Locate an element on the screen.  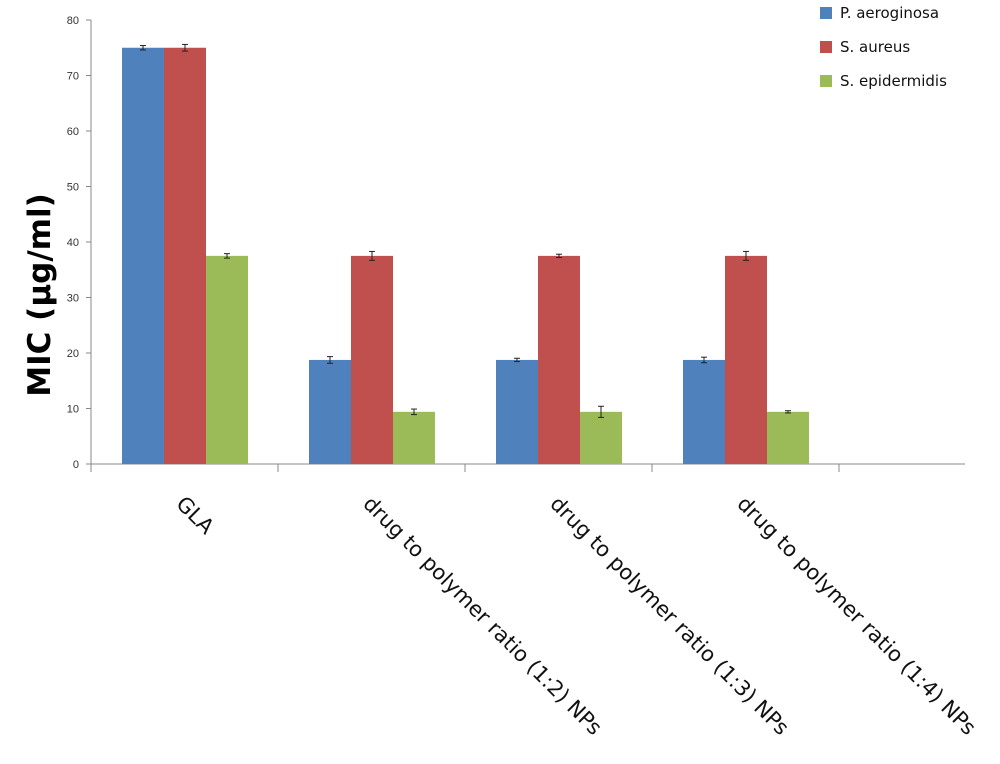
legend-item: S. aureus is located at coordinates (865, 47).